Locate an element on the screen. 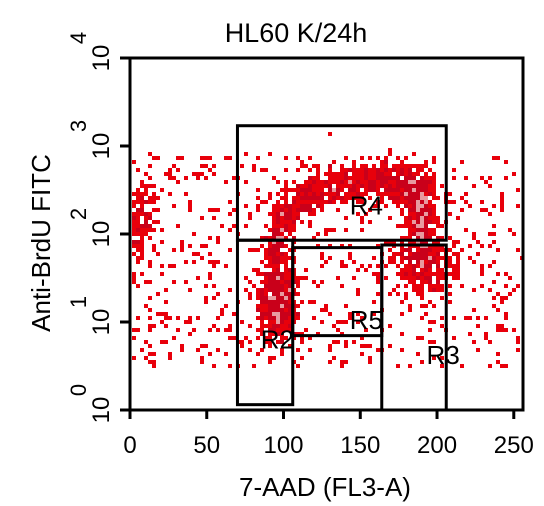  y-tick-label: 104 is located at coordinates (90, 51).